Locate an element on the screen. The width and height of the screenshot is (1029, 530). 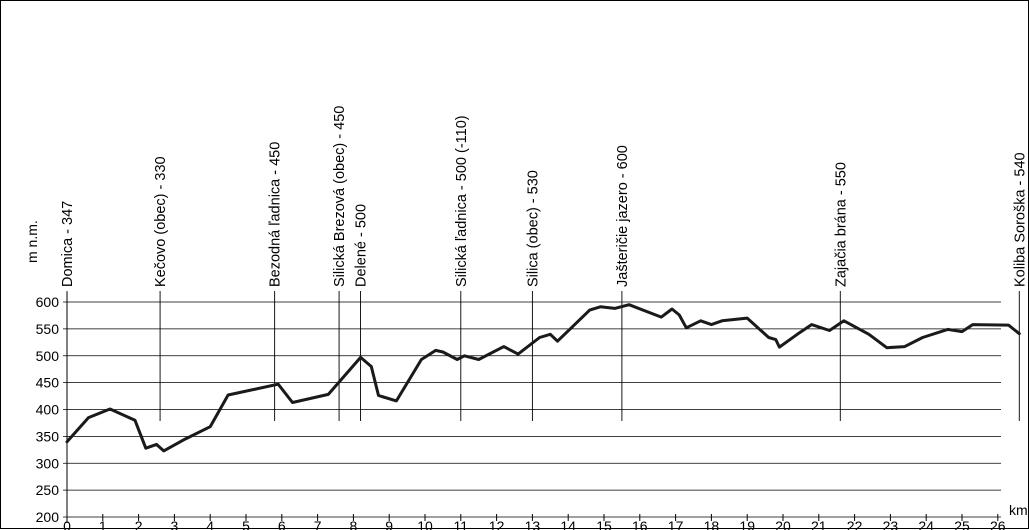
x-axis-label: km is located at coordinates (1018, 510).